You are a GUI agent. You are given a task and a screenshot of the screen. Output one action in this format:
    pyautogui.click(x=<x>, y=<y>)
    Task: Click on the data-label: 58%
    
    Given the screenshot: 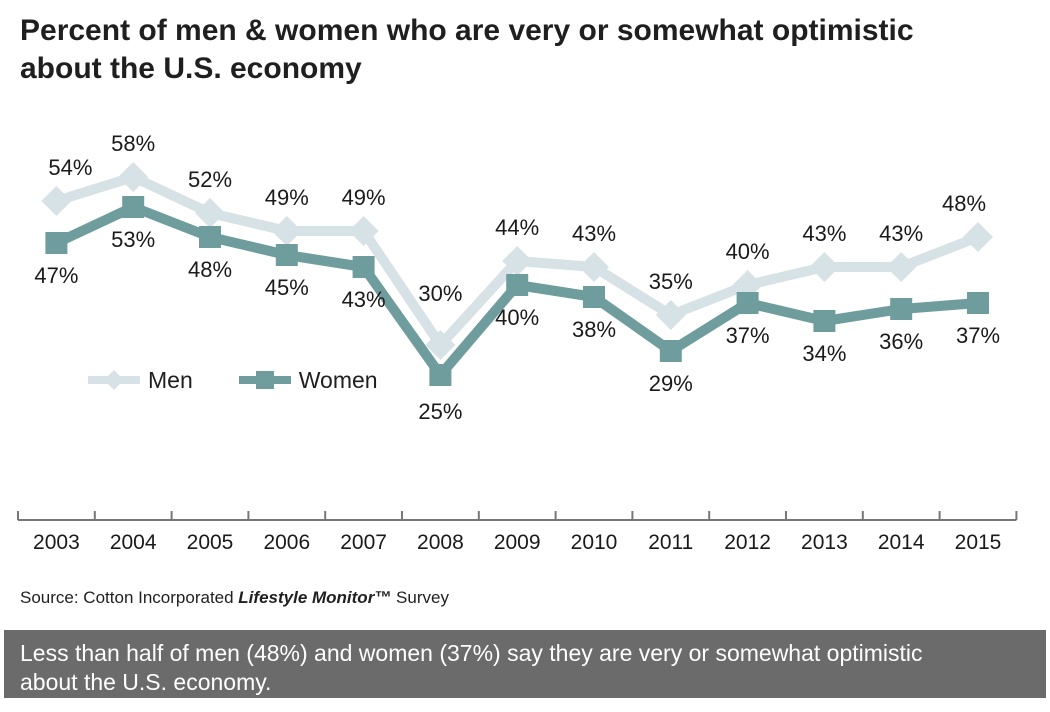 What is the action you would take?
    pyautogui.click(x=133, y=143)
    